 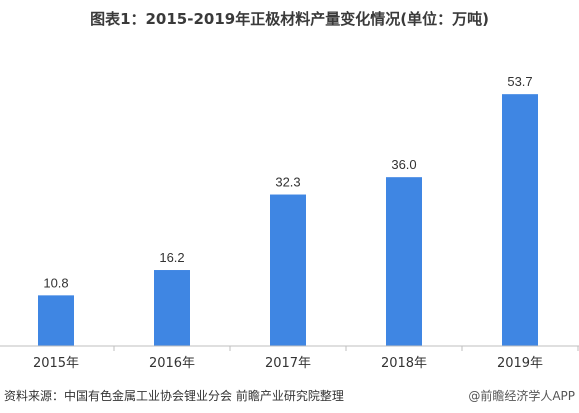 I want to click on data-label-2017年: 32.3, so click(x=287, y=182).